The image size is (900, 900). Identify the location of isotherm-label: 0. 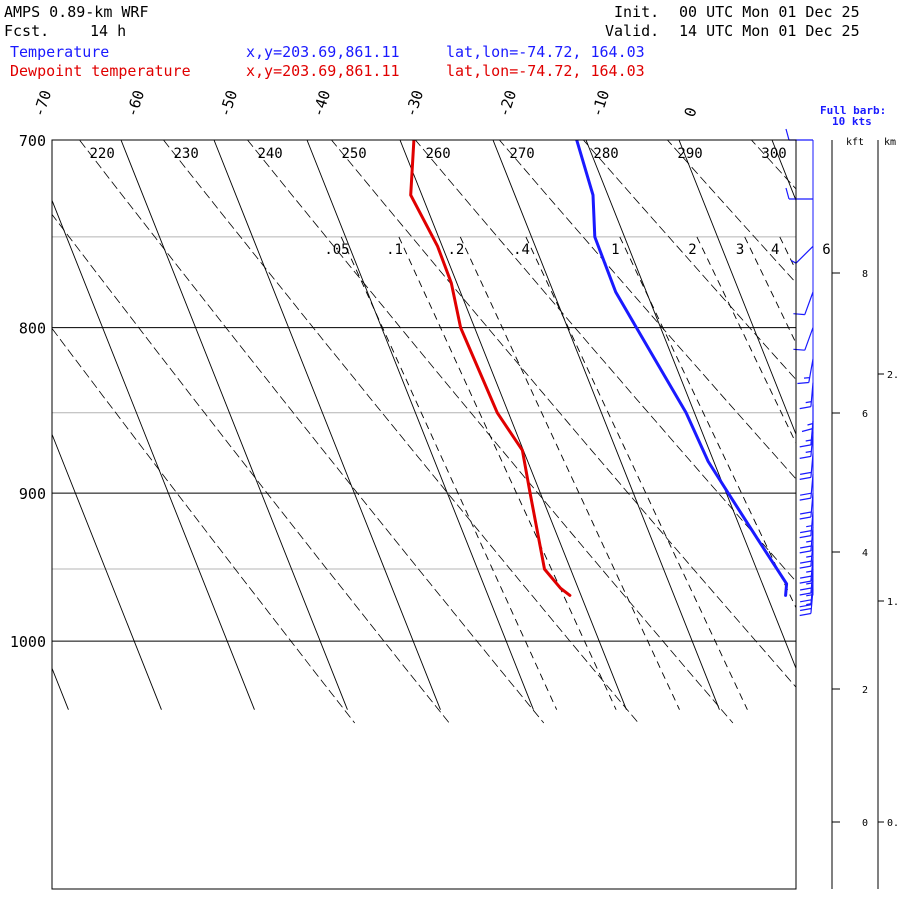
(691, 112).